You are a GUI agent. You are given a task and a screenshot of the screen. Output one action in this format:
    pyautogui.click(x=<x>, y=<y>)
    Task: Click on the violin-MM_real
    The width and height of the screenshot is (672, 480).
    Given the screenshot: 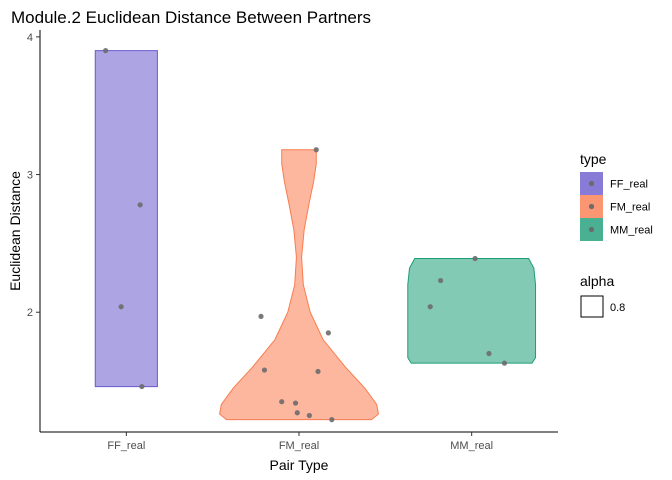 What is the action you would take?
    pyautogui.click(x=472, y=311)
    